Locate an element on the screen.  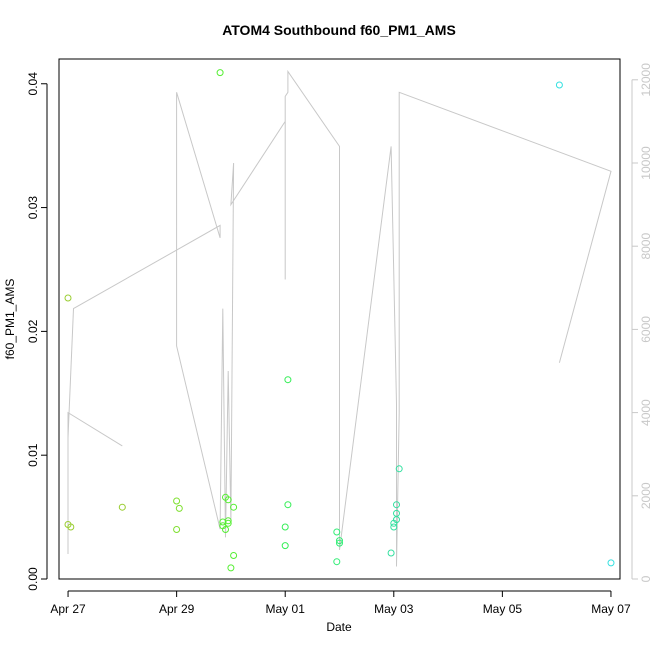
y2-axis: 0 2000 4000 6000 8000 10000 12000 is located at coordinates (640, 322).